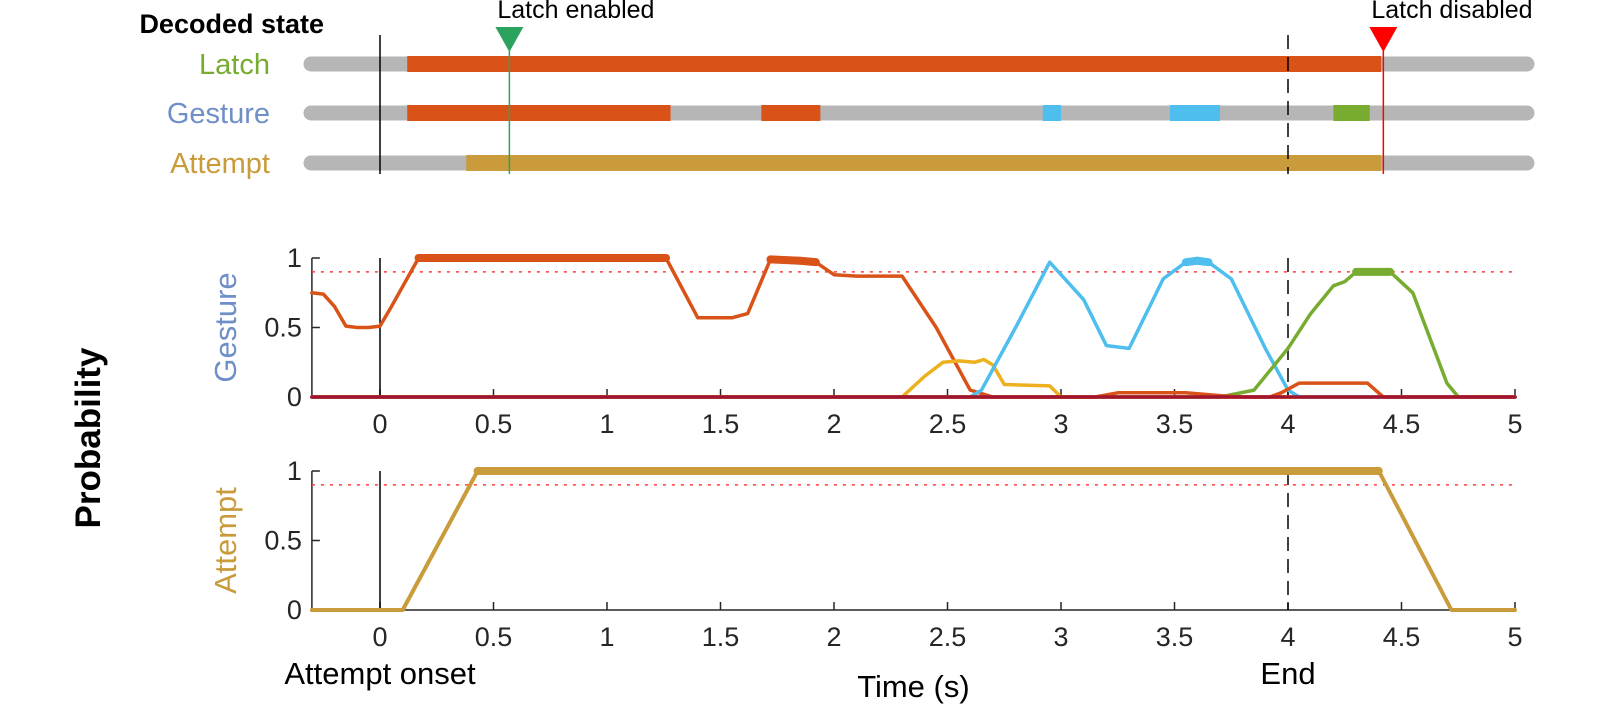 The height and width of the screenshot is (720, 1620). What do you see at coordinates (220, 164) in the screenshot?
I see `state-row-label: Attempt` at bounding box center [220, 164].